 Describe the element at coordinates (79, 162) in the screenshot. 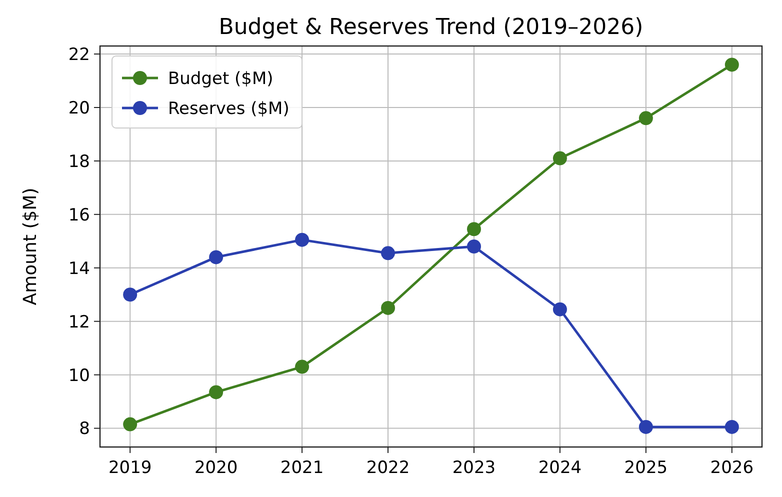

I see `y-tick-label: 18` at that location.